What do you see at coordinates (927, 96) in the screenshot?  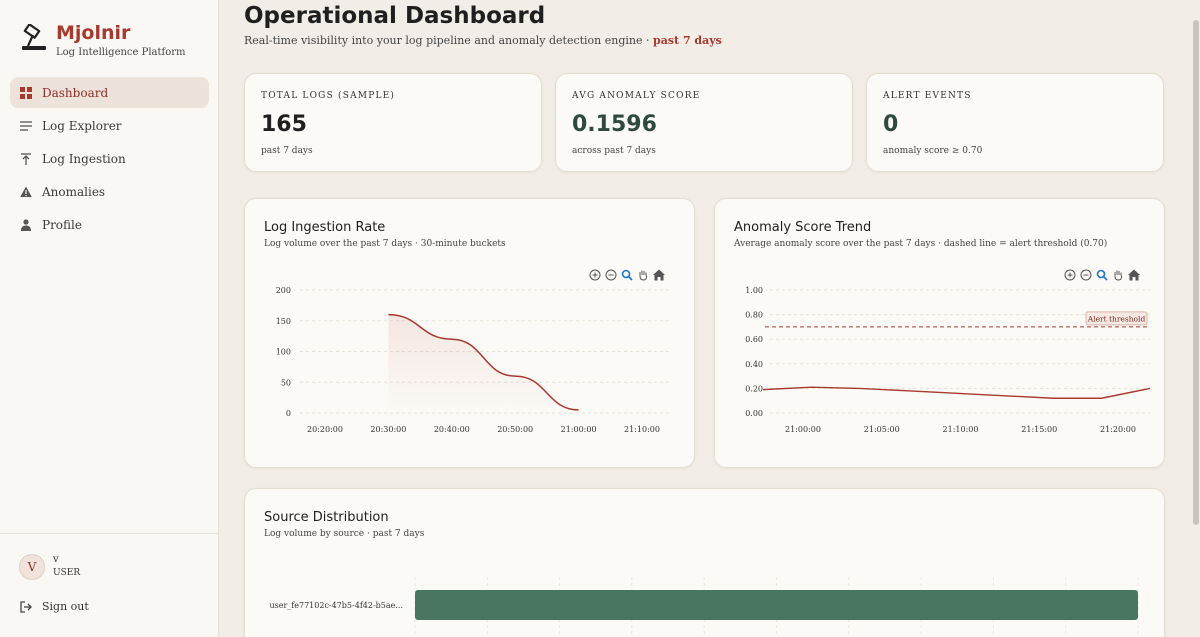 I see `stat-label: ALERT EVENTS` at bounding box center [927, 96].